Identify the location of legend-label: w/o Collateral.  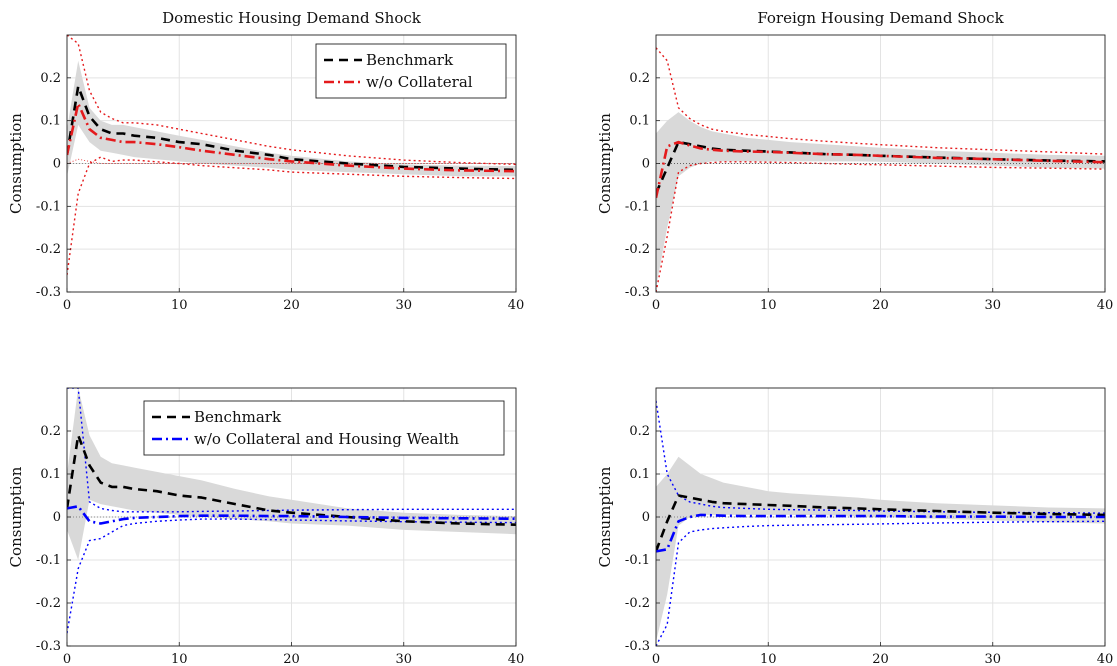
(419, 82).